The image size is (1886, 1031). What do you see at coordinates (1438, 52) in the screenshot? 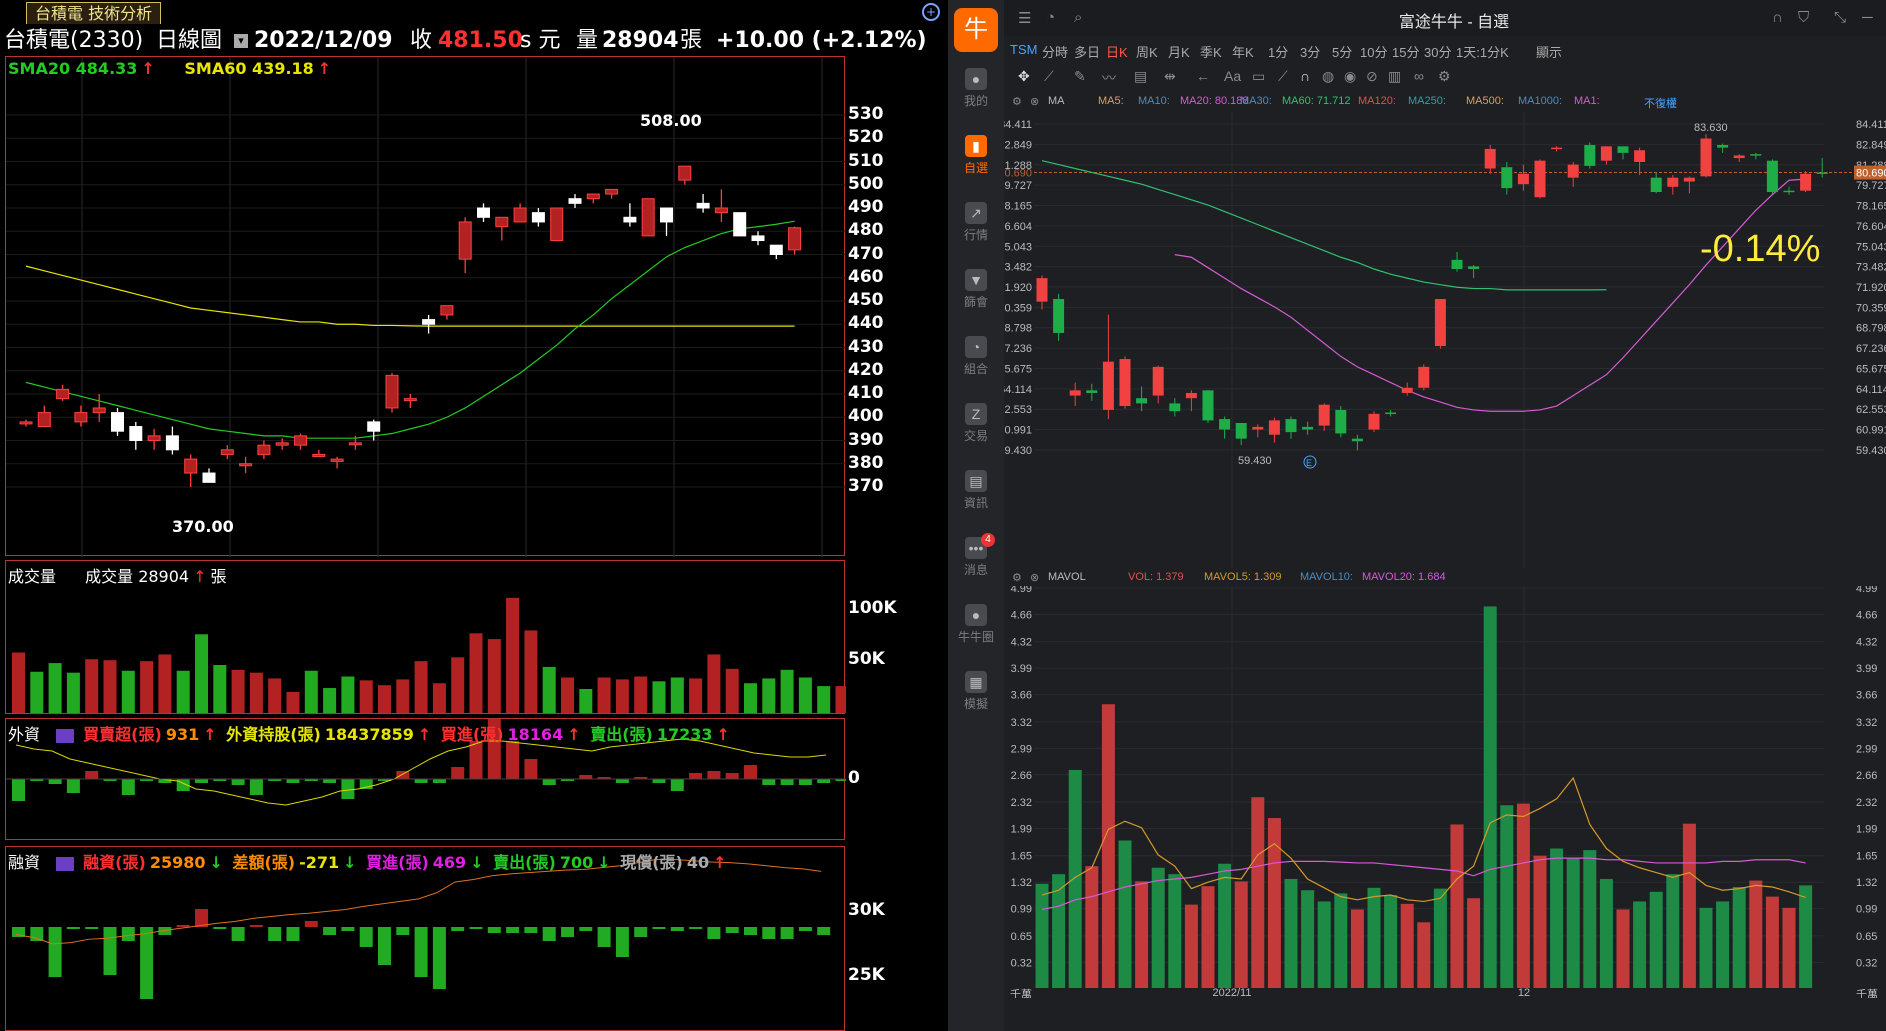
I see `period-tab: 30分` at bounding box center [1438, 52].